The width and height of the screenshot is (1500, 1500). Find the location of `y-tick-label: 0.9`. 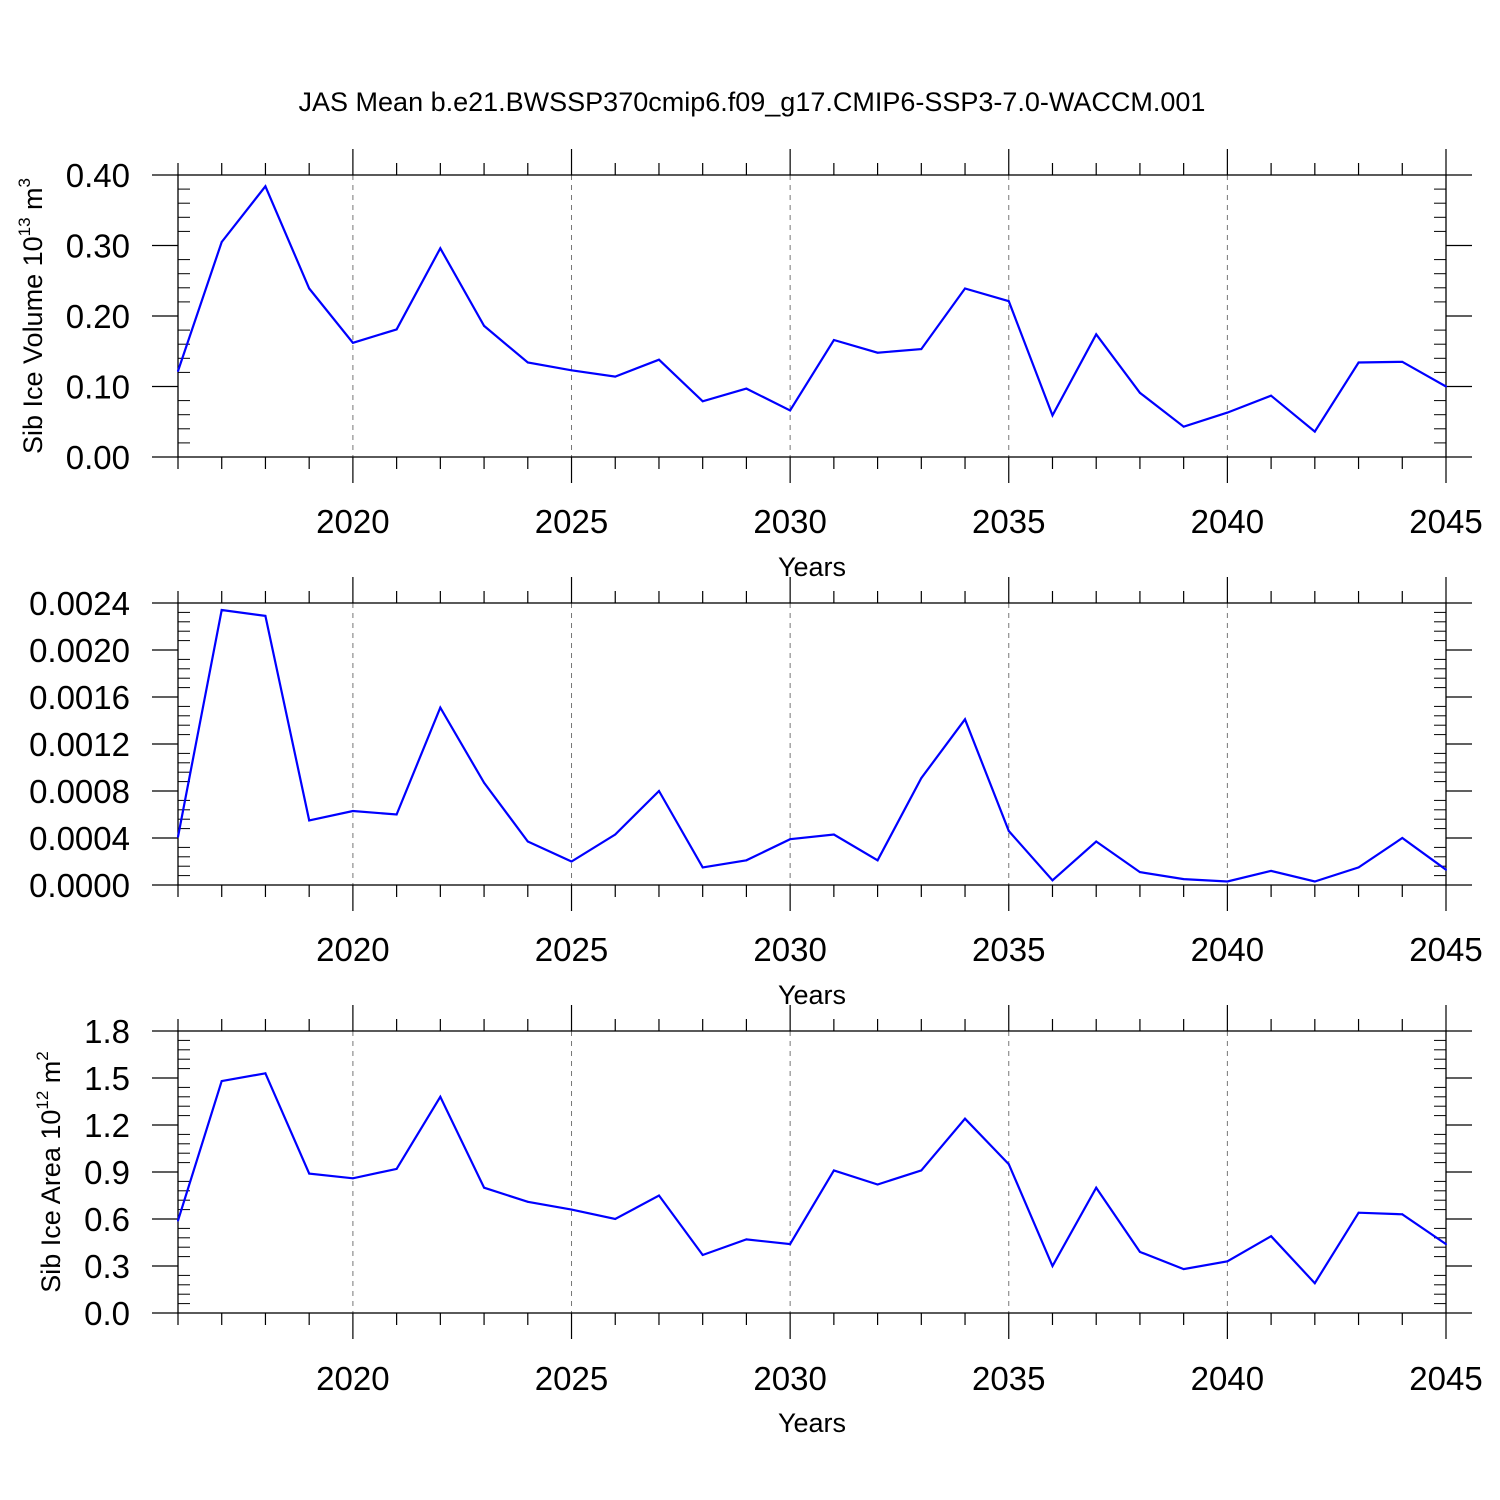

y-tick-label: 0.9 is located at coordinates (107, 1172).